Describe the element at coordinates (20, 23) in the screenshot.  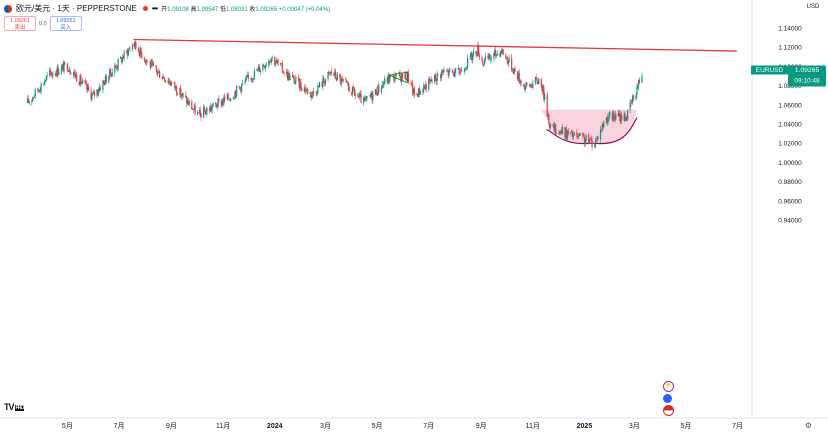
I see `sell-button: 1.09261 卖出` at that location.